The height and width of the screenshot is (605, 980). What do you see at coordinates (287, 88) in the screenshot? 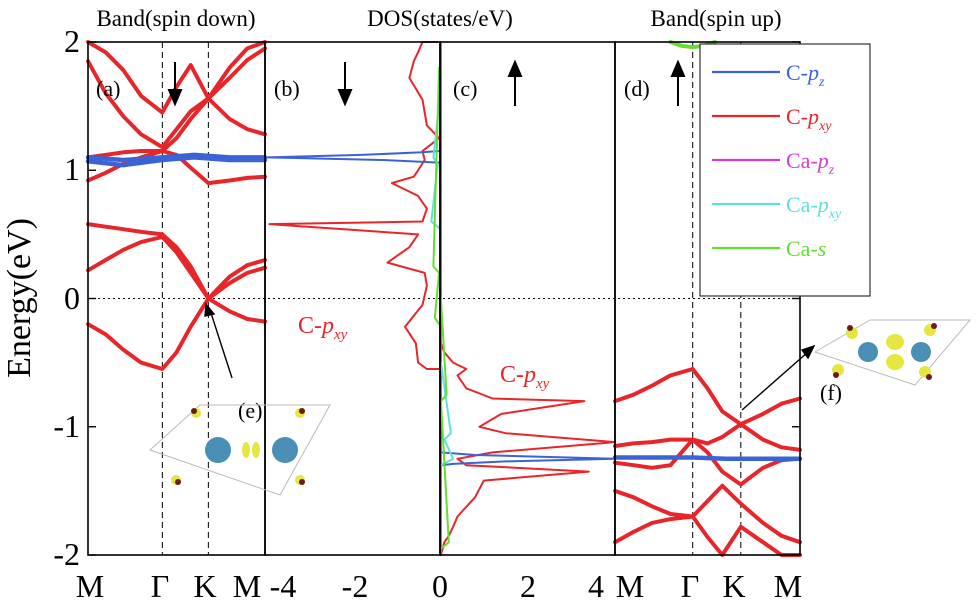
I see `panel-label-b: (b)` at bounding box center [287, 88].